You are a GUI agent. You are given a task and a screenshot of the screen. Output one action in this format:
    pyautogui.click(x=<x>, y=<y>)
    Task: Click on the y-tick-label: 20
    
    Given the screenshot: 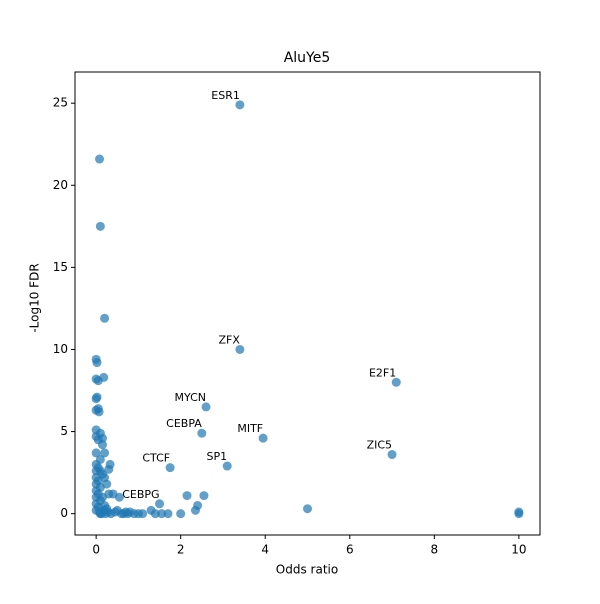 What is the action you would take?
    pyautogui.click(x=60, y=185)
    